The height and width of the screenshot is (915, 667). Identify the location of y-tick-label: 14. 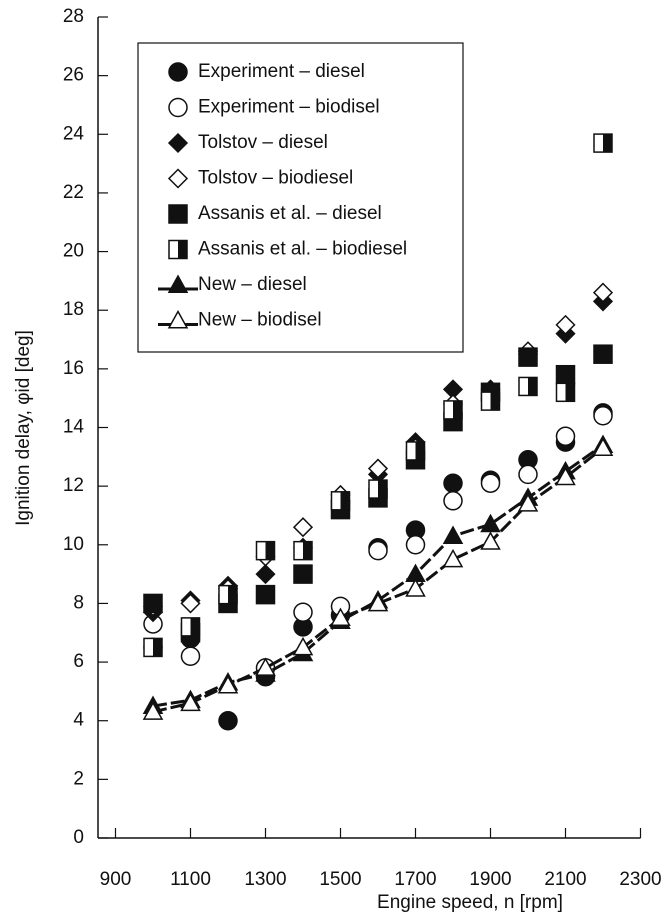
(74, 427).